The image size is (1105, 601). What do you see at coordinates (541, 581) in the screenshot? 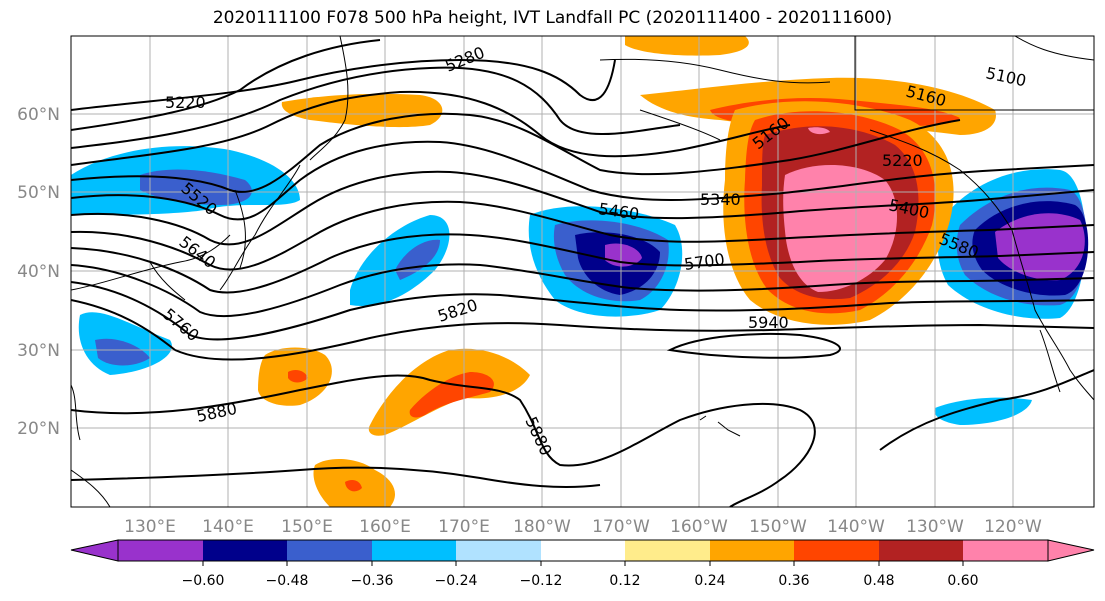
I see `colorbar-label: −0.12` at bounding box center [541, 581].